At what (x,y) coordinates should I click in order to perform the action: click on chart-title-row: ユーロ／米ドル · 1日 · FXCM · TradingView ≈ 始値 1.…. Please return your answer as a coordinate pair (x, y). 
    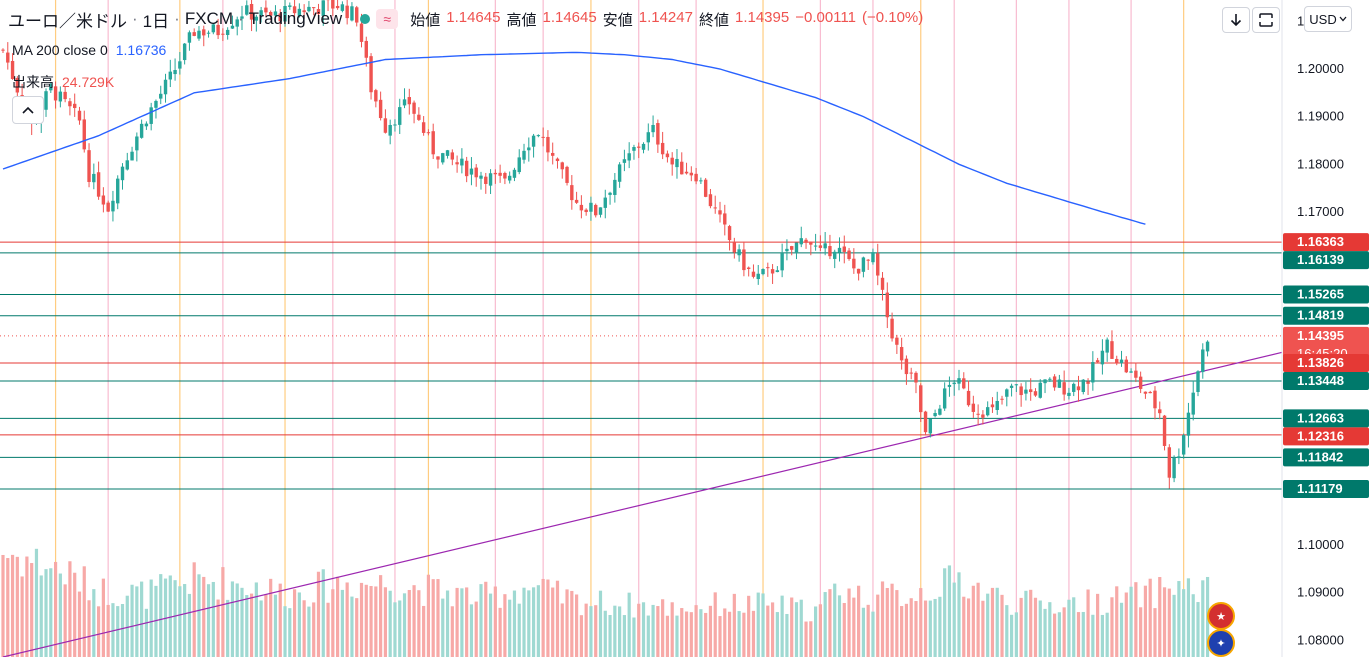
    Looking at the image, I should click on (465, 19).